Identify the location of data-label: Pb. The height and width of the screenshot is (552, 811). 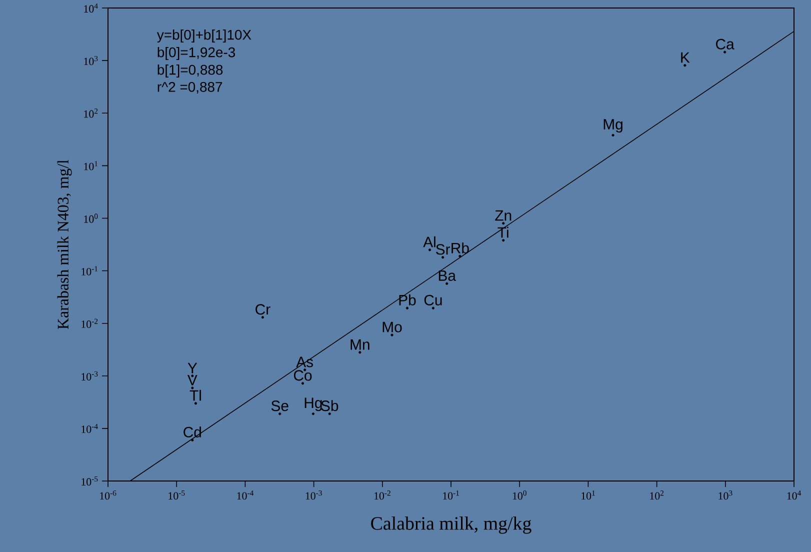
(407, 300).